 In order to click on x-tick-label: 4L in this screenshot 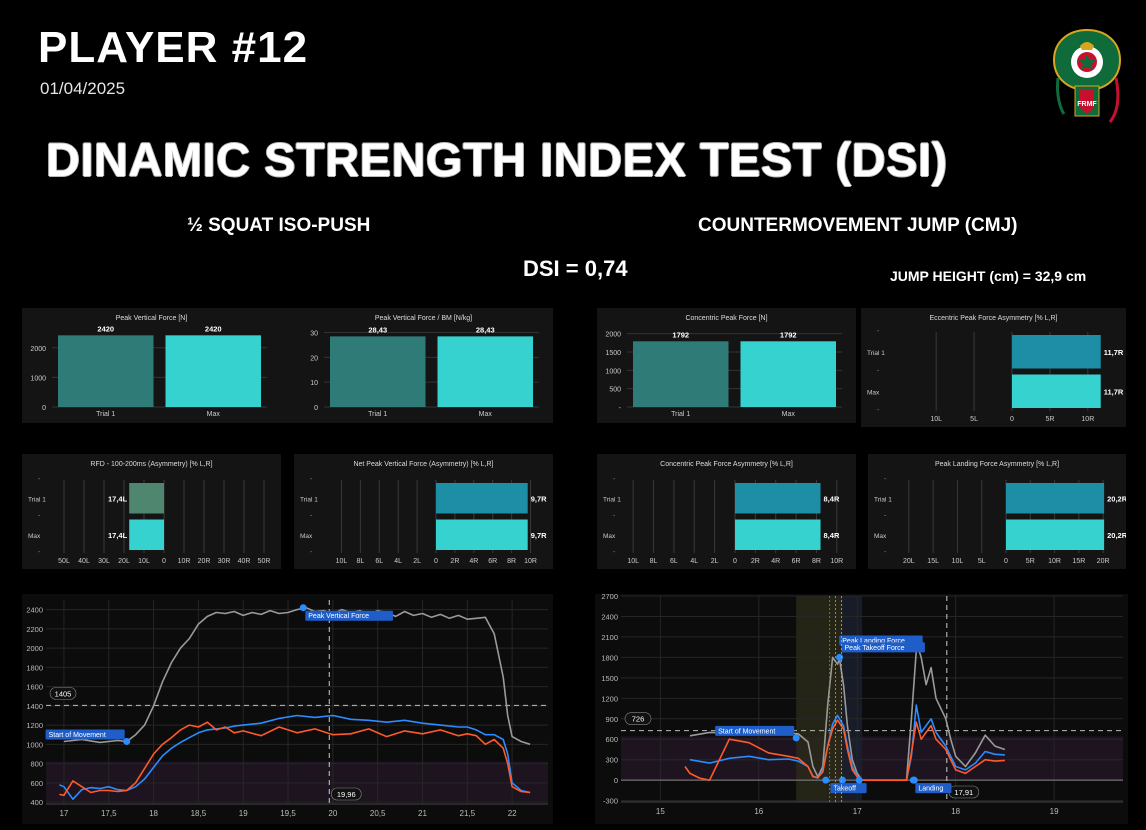, I will do `click(398, 561)`.